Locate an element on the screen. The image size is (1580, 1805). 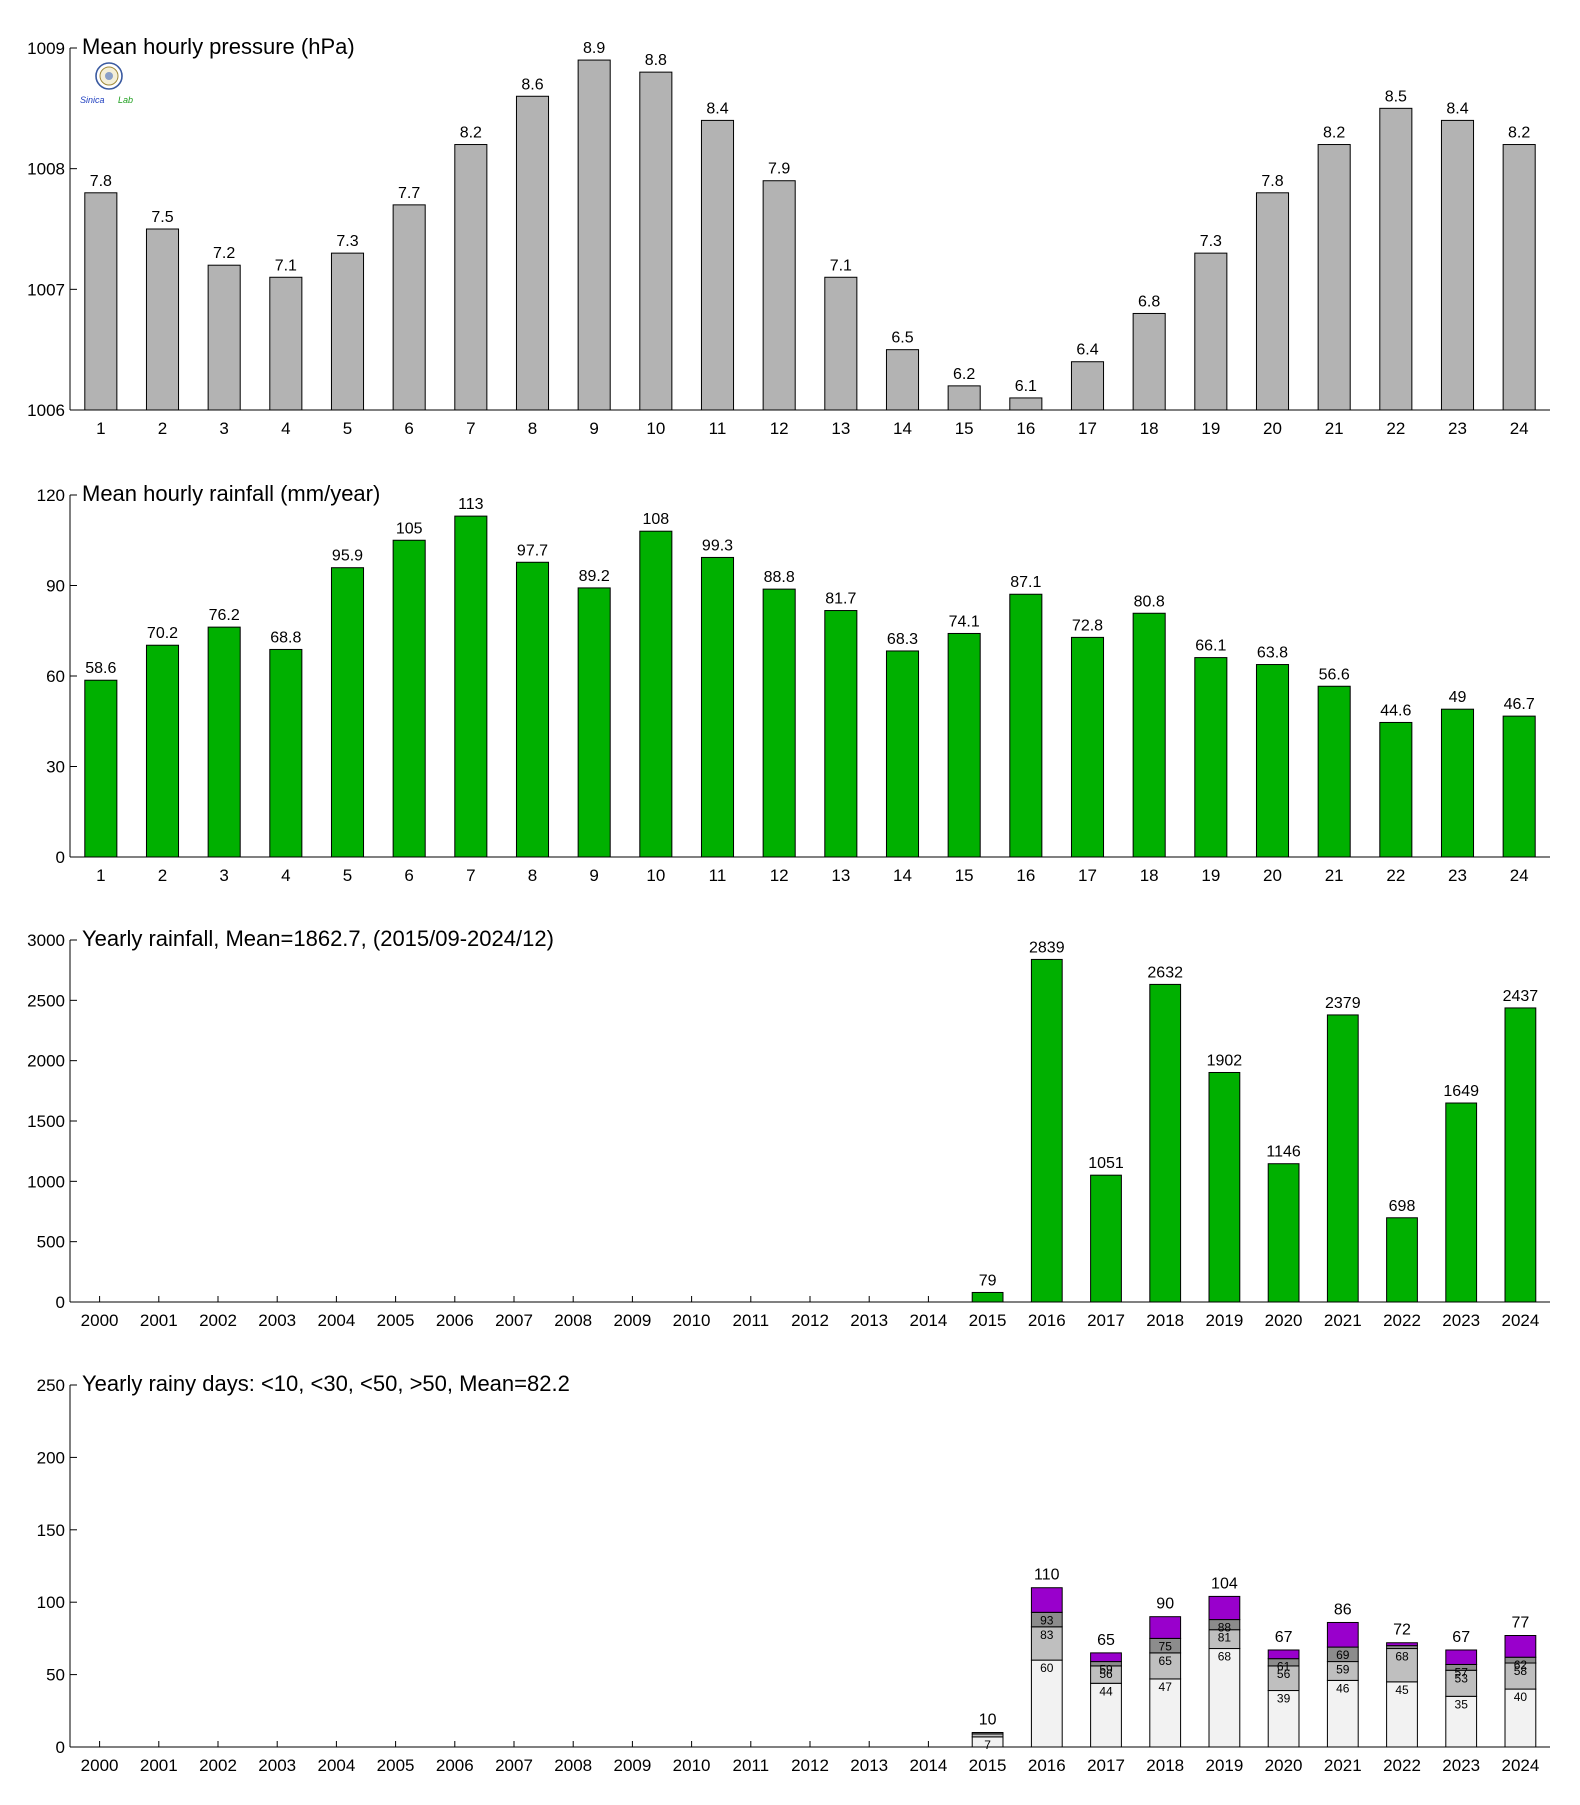
bar-value-label: 105 is located at coordinates (409, 528).